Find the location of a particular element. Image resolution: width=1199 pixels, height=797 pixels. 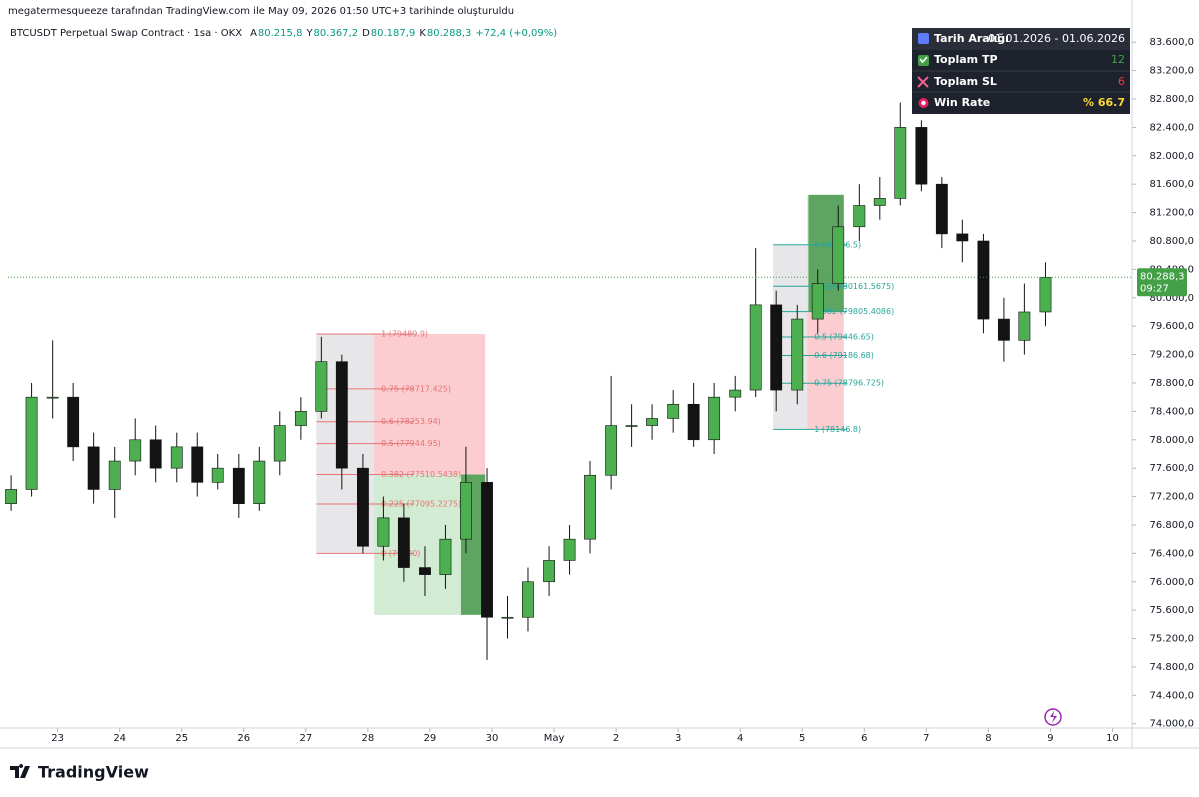

y-tick-label: 74.400,0 is located at coordinates (1171, 695).